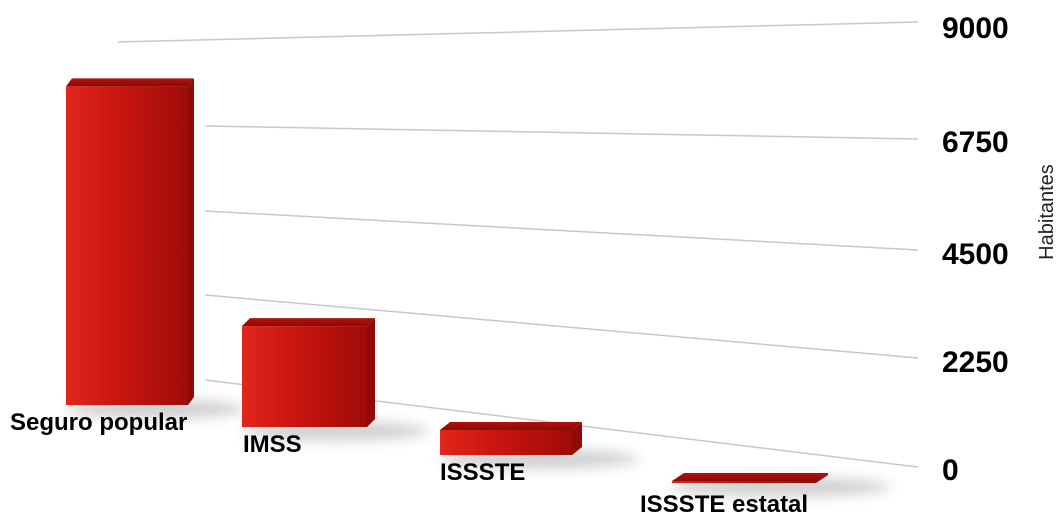  What do you see at coordinates (272, 444) in the screenshot?
I see `category-label: IMSS` at bounding box center [272, 444].